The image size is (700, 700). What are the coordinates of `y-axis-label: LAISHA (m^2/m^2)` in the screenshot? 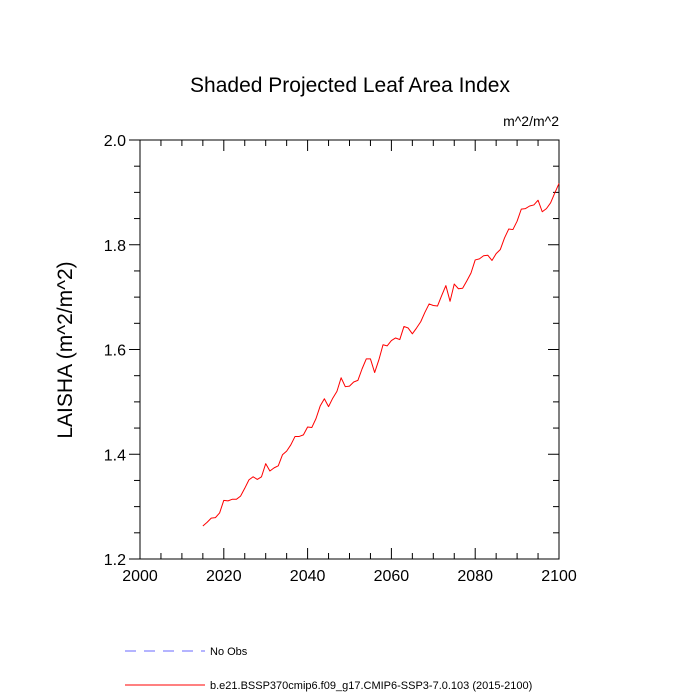 It's located at (65, 349).